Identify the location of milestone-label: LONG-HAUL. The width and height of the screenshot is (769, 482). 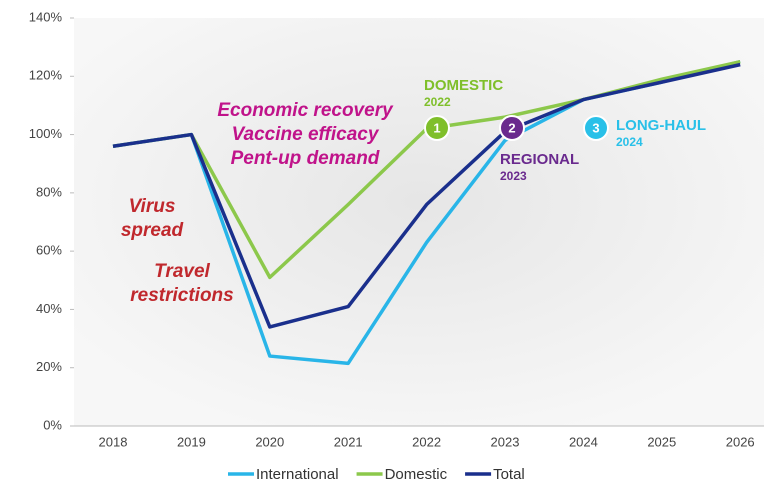
(661, 125).